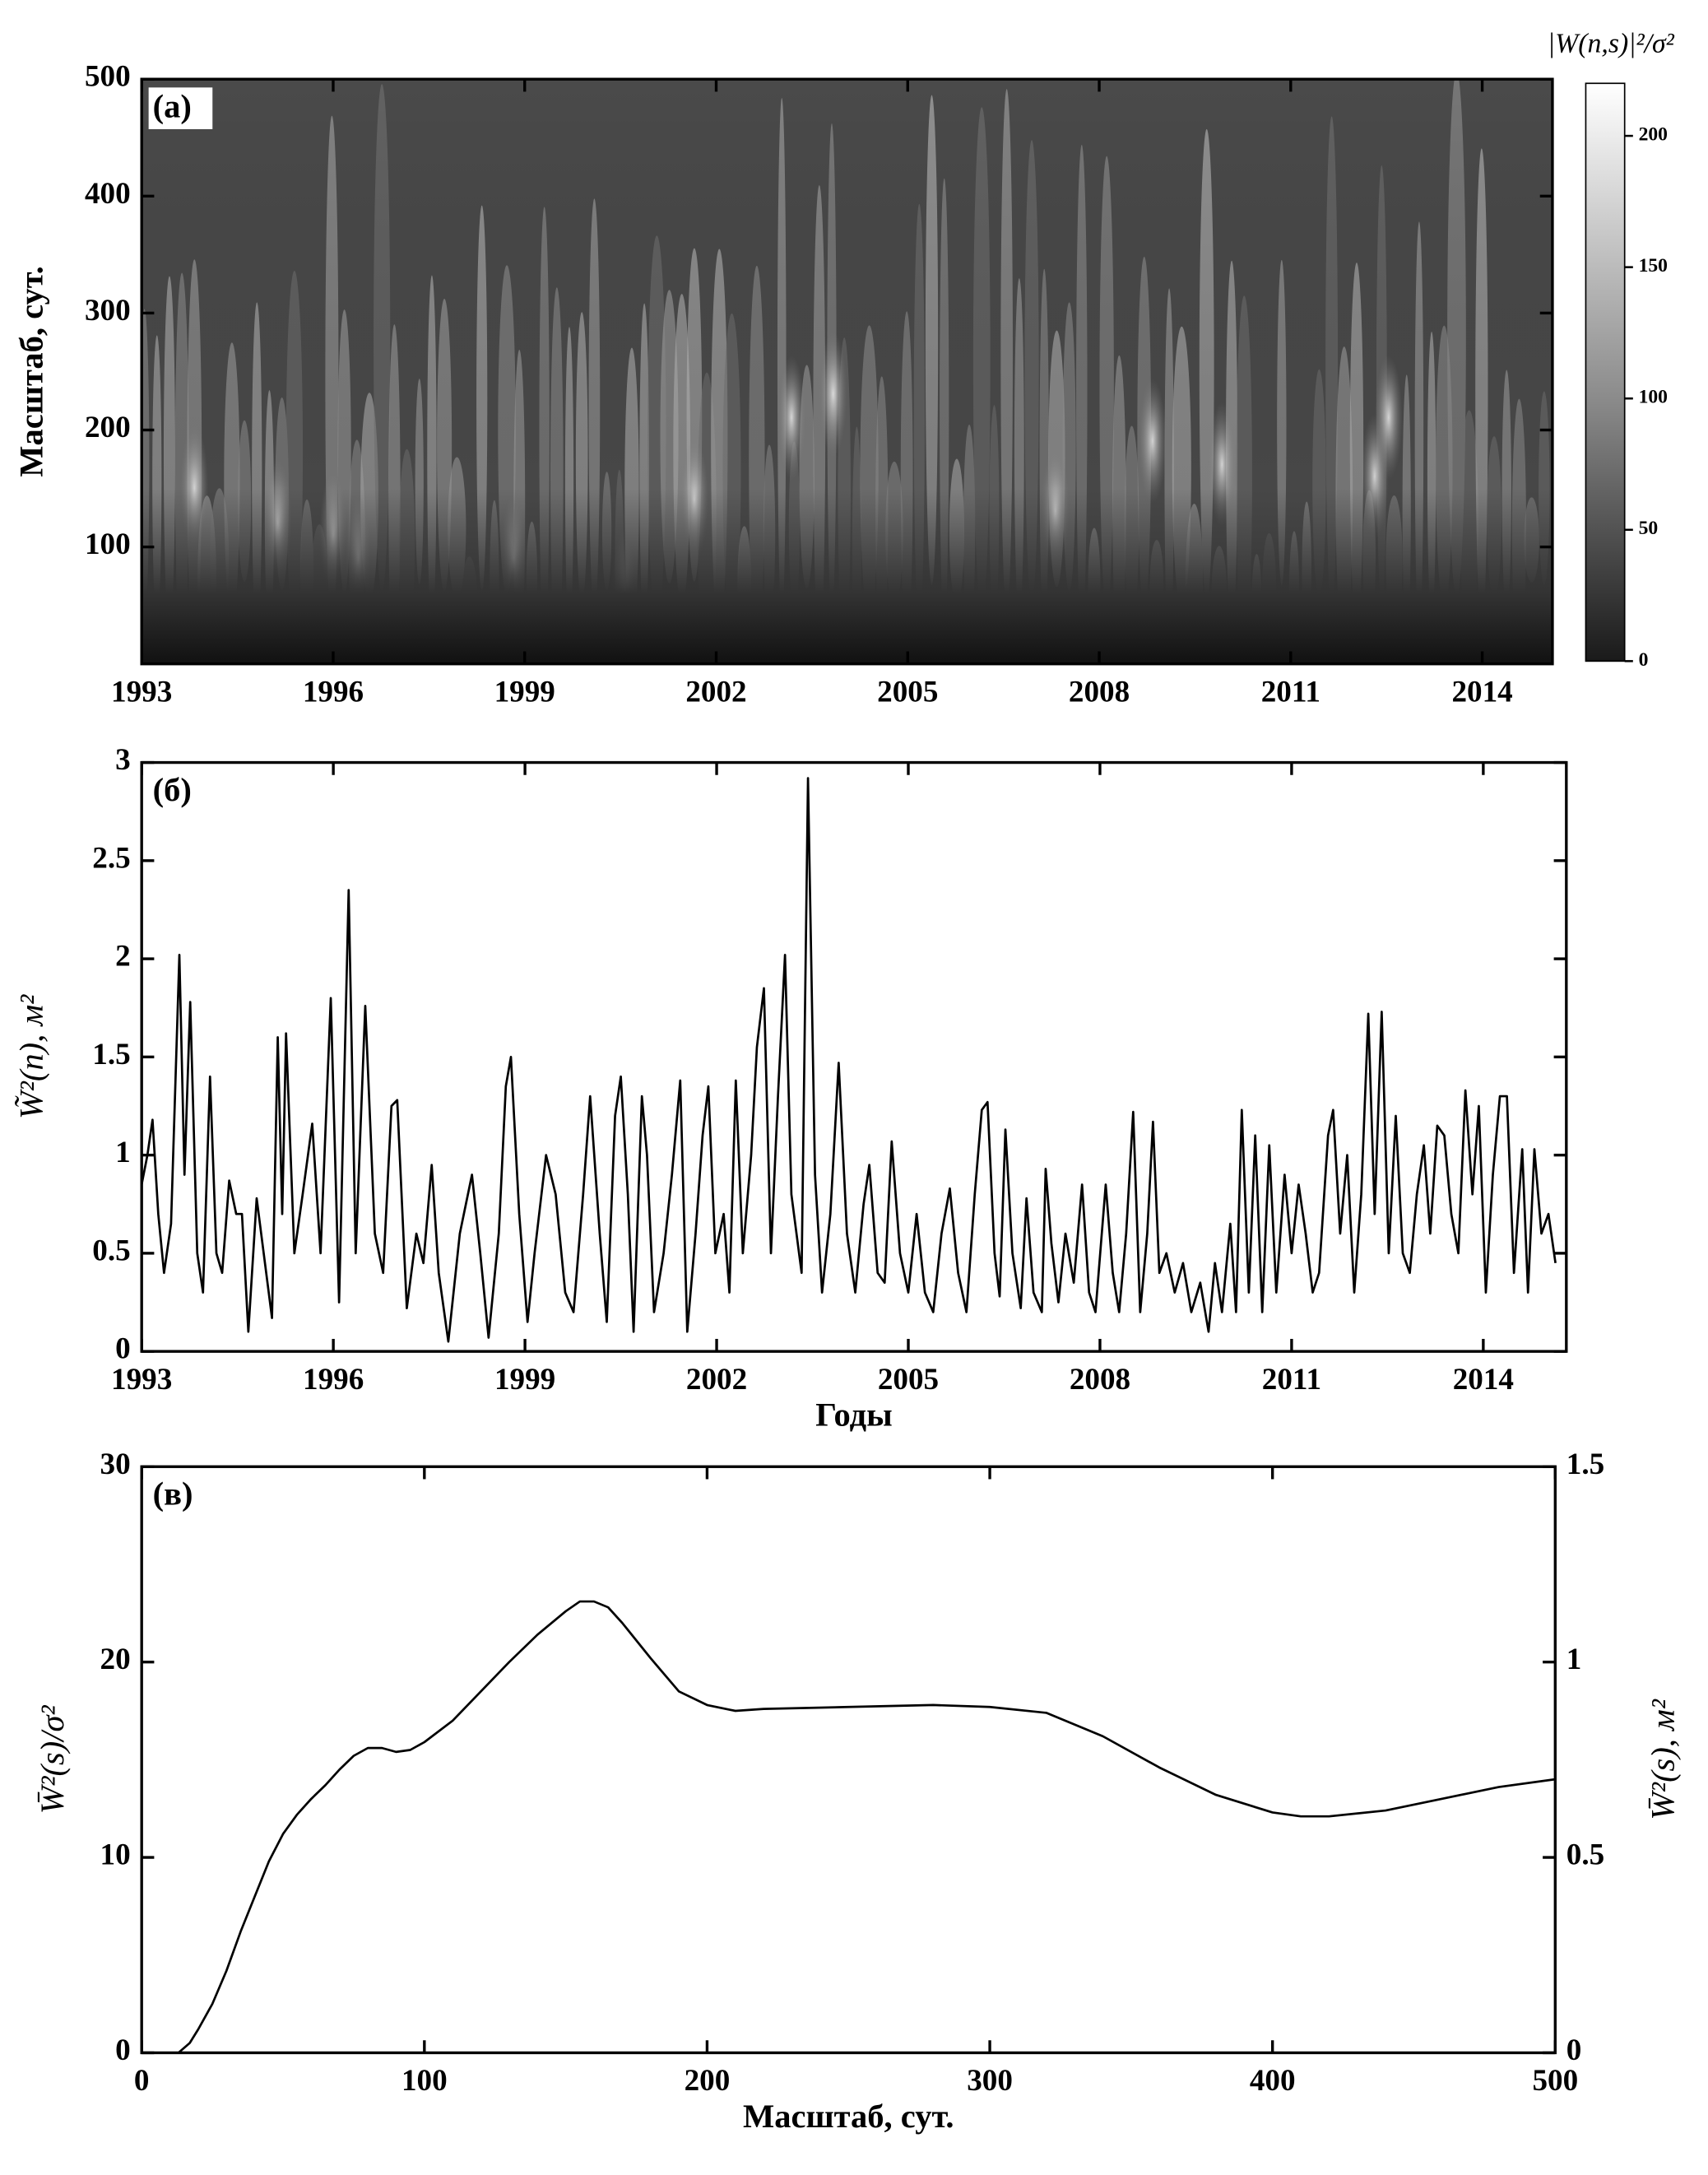 The width and height of the screenshot is (1708, 2175). What do you see at coordinates (1644, 660) in the screenshot?
I see `colorbar-tick-label: 0` at bounding box center [1644, 660].